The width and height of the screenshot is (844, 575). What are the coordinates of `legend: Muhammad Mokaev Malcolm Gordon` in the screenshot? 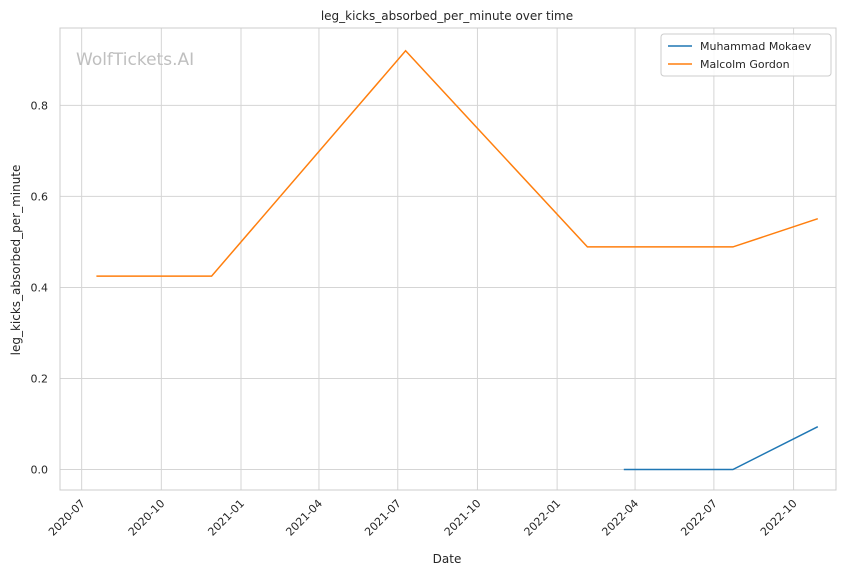 It's located at (746, 55).